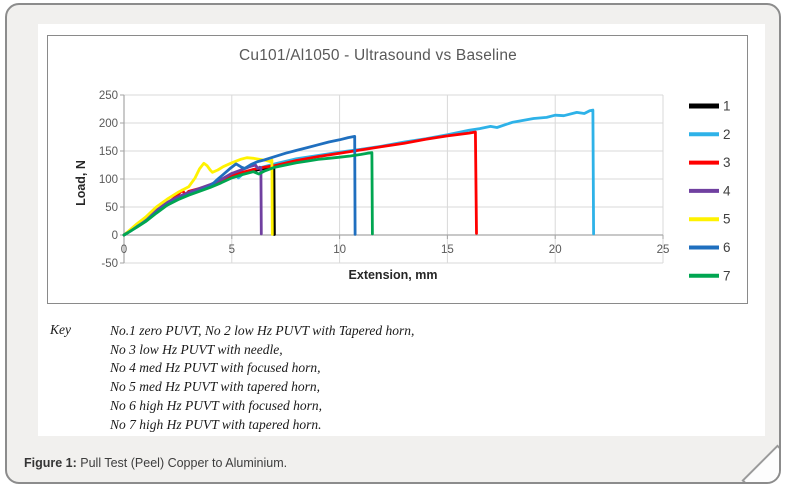 The width and height of the screenshot is (788, 488). What do you see at coordinates (182, 463) in the screenshot?
I see `figure-caption-text: Pull Test (Peel) Copper to Aluminium.` at bounding box center [182, 463].